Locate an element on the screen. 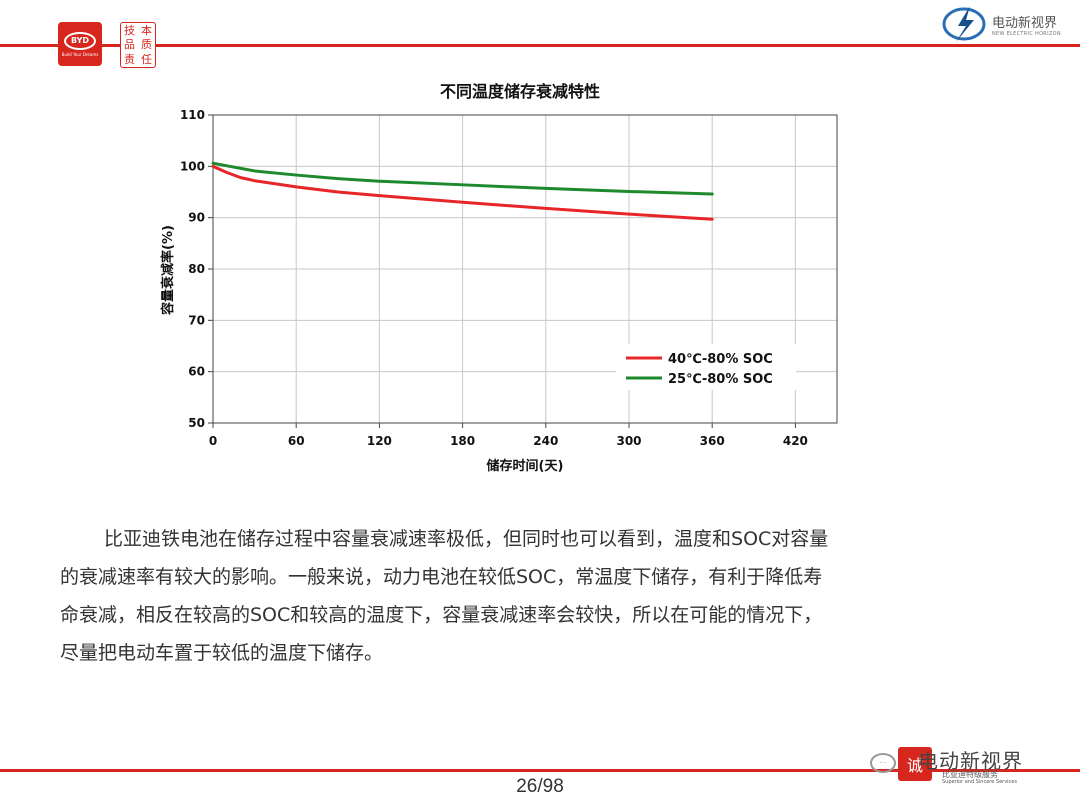 This screenshot has height=810, width=1080. legend-label: 40℃-80% SOC is located at coordinates (720, 359).